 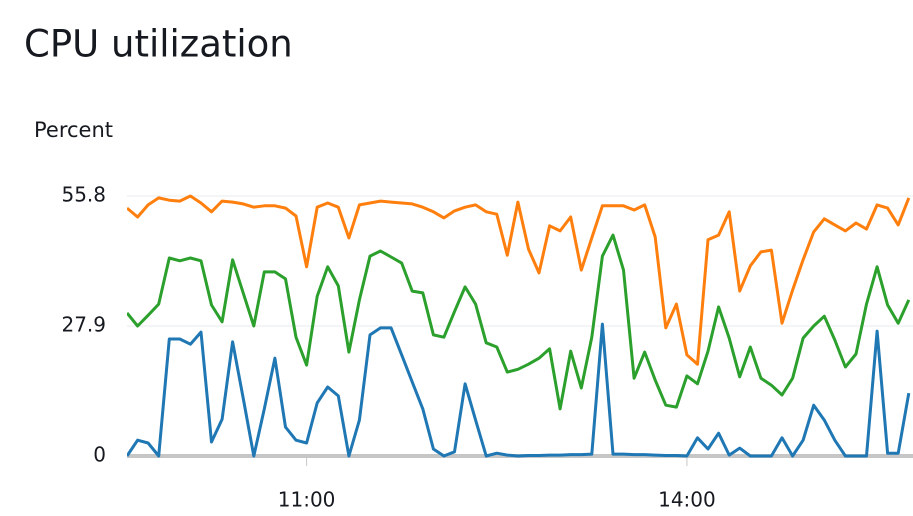 I want to click on y-axis-label: Percent, so click(x=73, y=130).